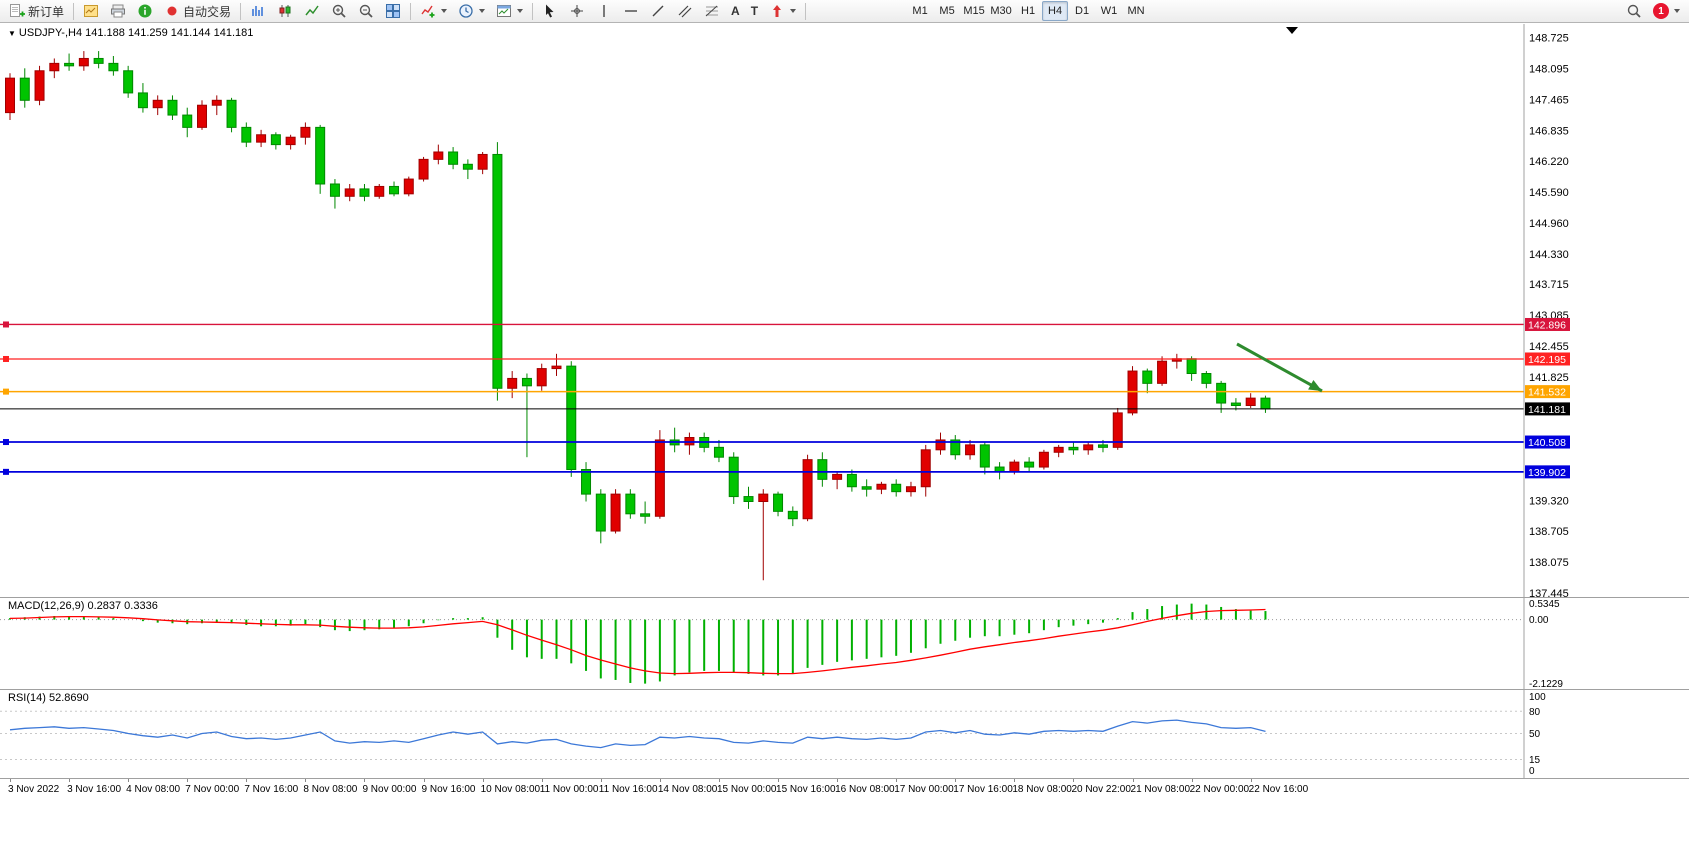 The width and height of the screenshot is (1689, 861). I want to click on crosshair-icon, so click(577, 11).